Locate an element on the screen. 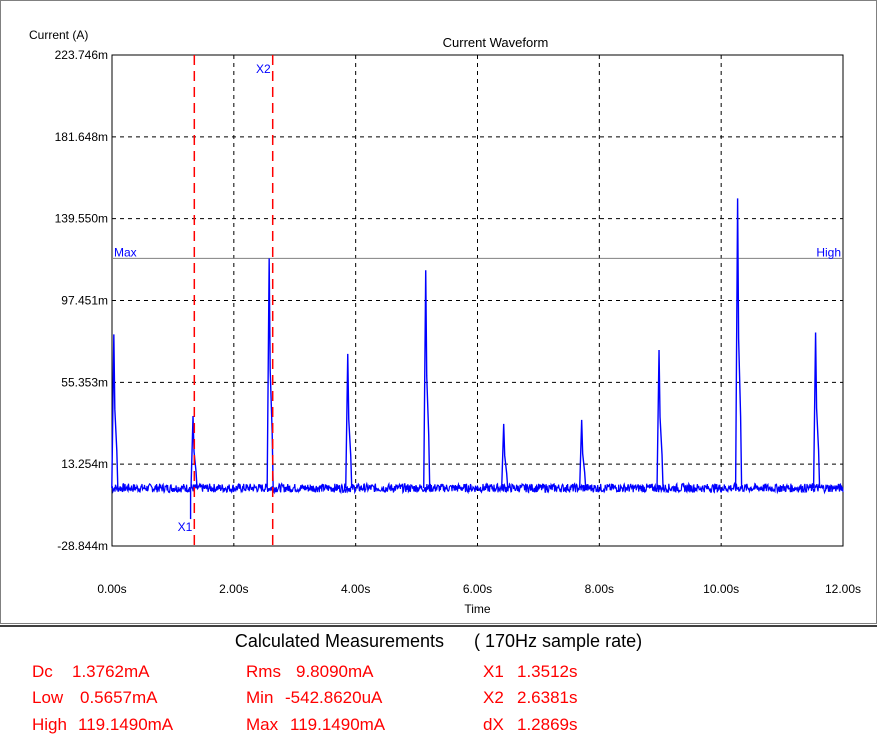  dx-value: 1.2869s is located at coordinates (547, 724).